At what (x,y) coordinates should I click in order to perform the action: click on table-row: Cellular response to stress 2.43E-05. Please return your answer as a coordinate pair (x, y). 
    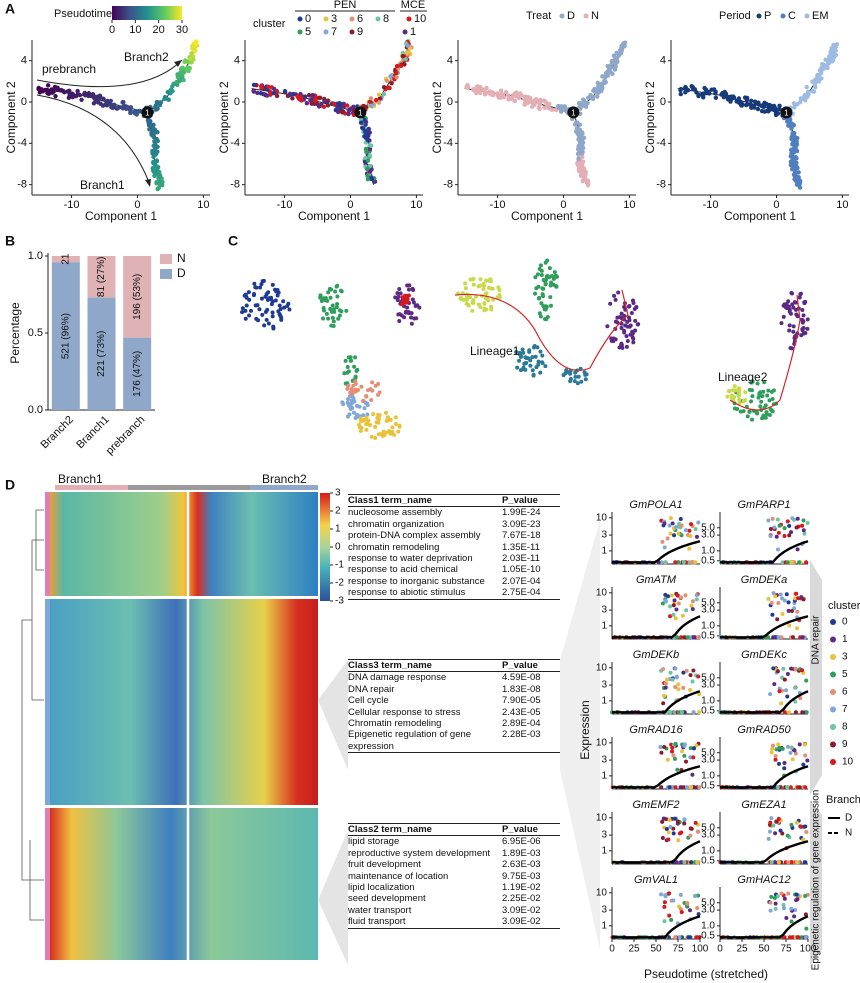
    Looking at the image, I should click on (454, 712).